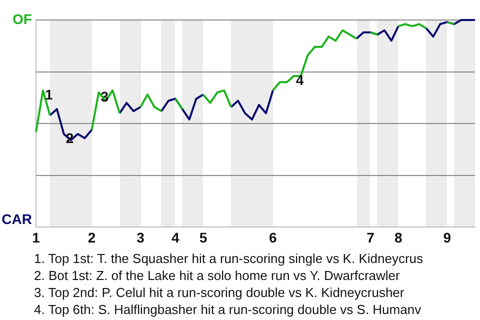 Image resolution: width=480 pixels, height=320 pixels. I want to click on x-tick-label: 5, so click(203, 237).